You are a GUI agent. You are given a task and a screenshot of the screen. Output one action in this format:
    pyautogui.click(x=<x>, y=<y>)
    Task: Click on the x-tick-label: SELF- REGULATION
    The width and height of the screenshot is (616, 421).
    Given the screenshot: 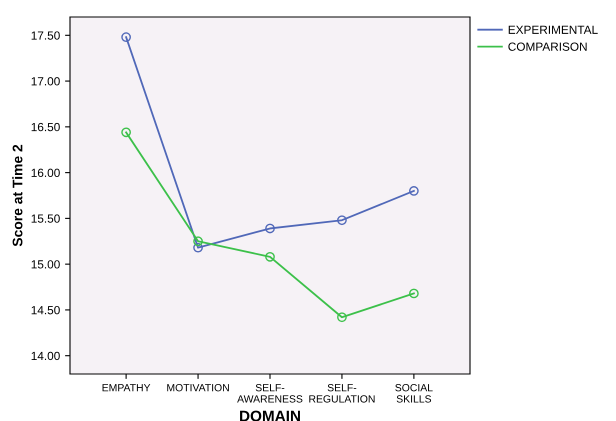 What is the action you would take?
    pyautogui.click(x=342, y=393)
    